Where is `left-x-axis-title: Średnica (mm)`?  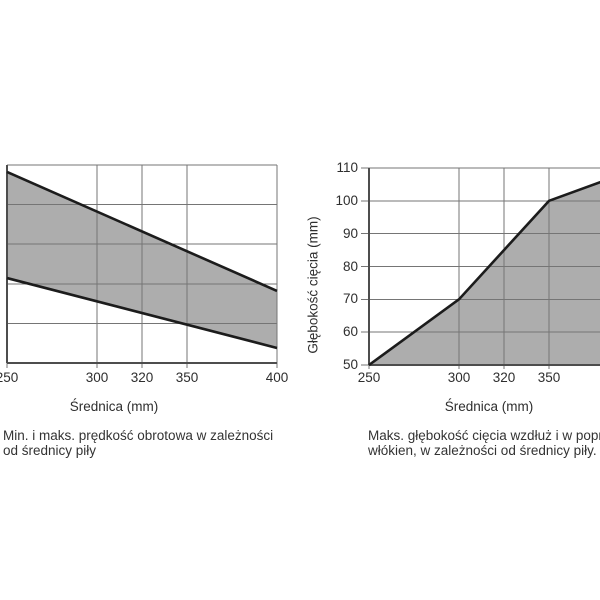 left-x-axis-title: Średnica (mm) is located at coordinates (114, 406).